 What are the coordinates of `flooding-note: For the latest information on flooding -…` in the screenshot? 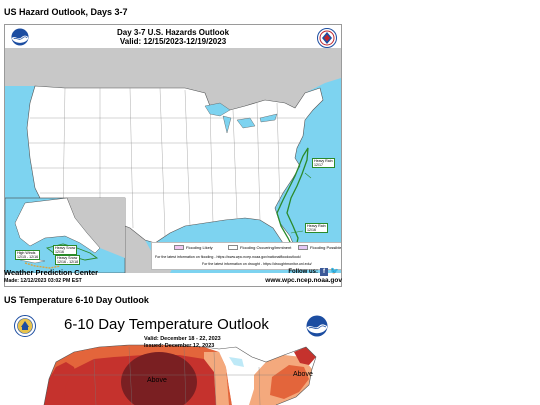 It's located at (228, 257).